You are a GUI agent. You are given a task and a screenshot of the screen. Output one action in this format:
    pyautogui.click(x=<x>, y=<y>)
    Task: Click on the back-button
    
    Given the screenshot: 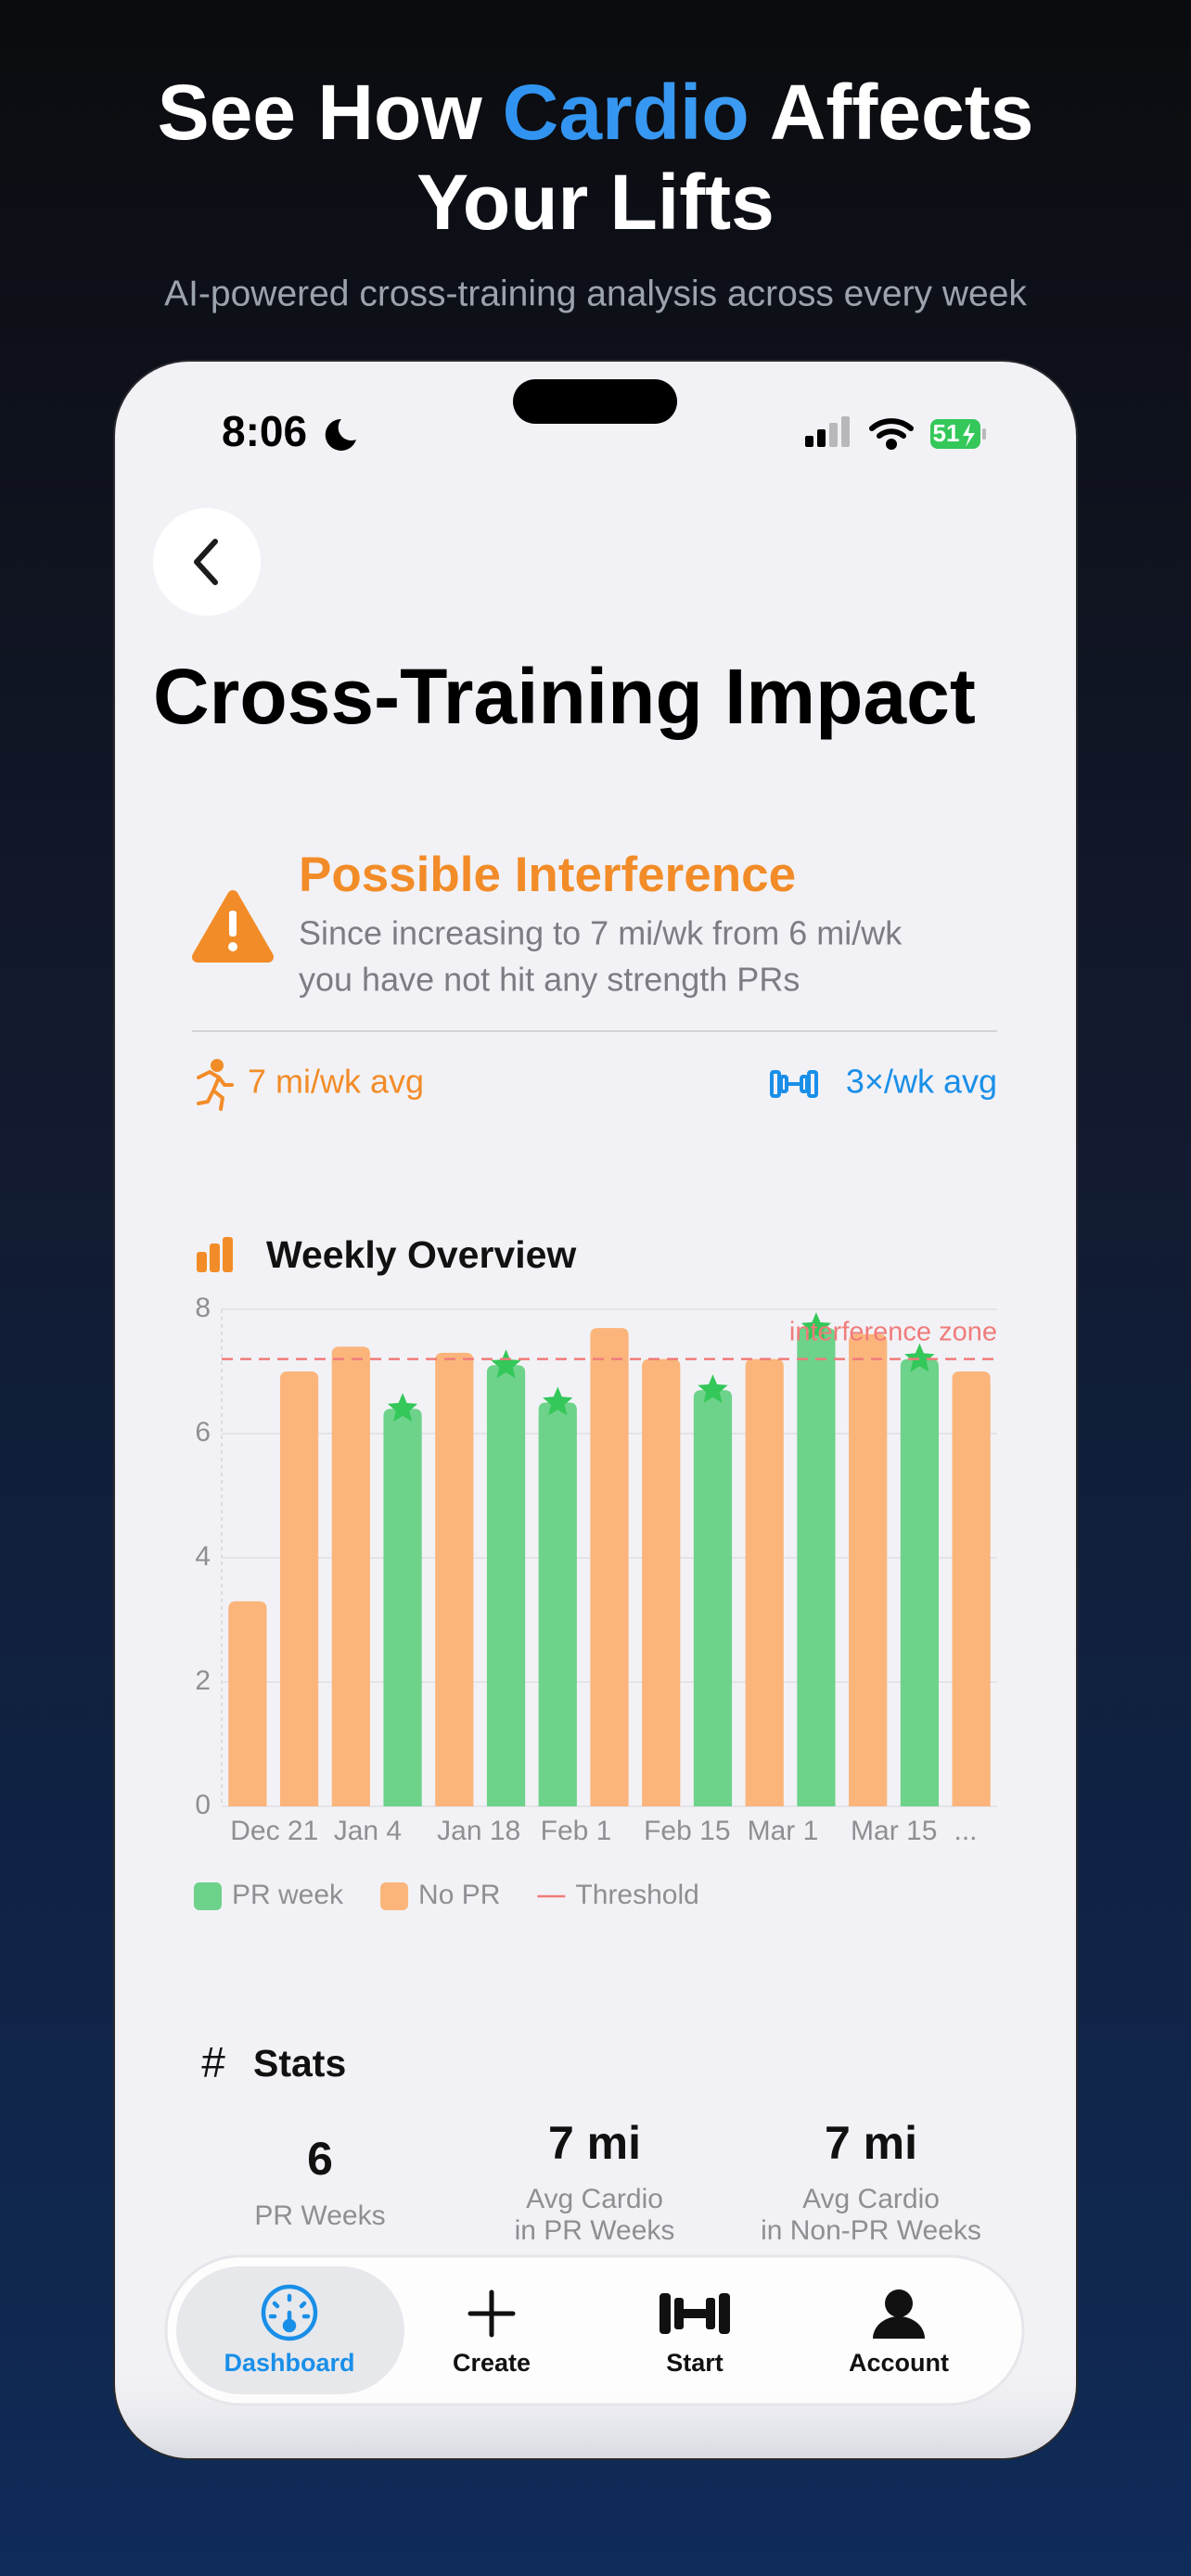 What is the action you would take?
    pyautogui.click(x=207, y=562)
    